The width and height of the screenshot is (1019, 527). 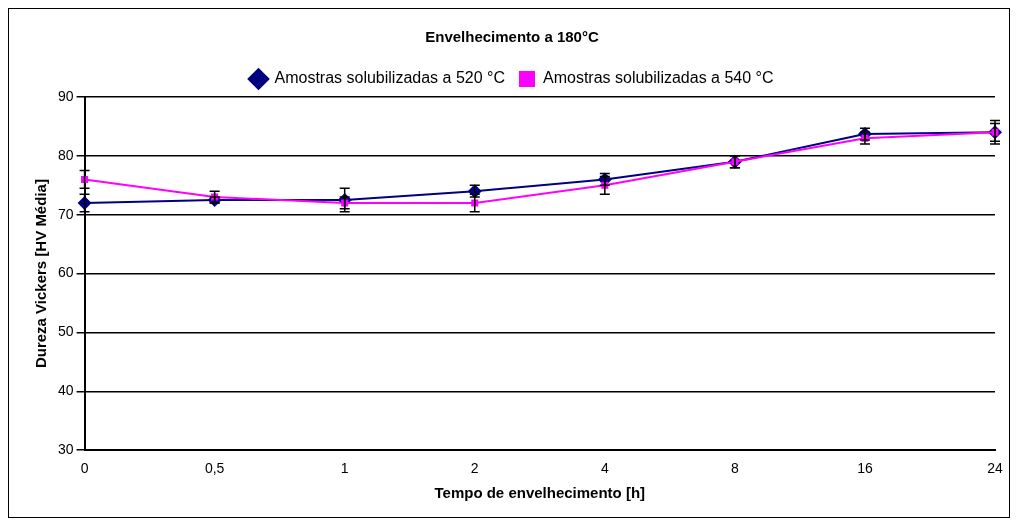 I want to click on x-tick-label: 1, so click(x=344, y=468).